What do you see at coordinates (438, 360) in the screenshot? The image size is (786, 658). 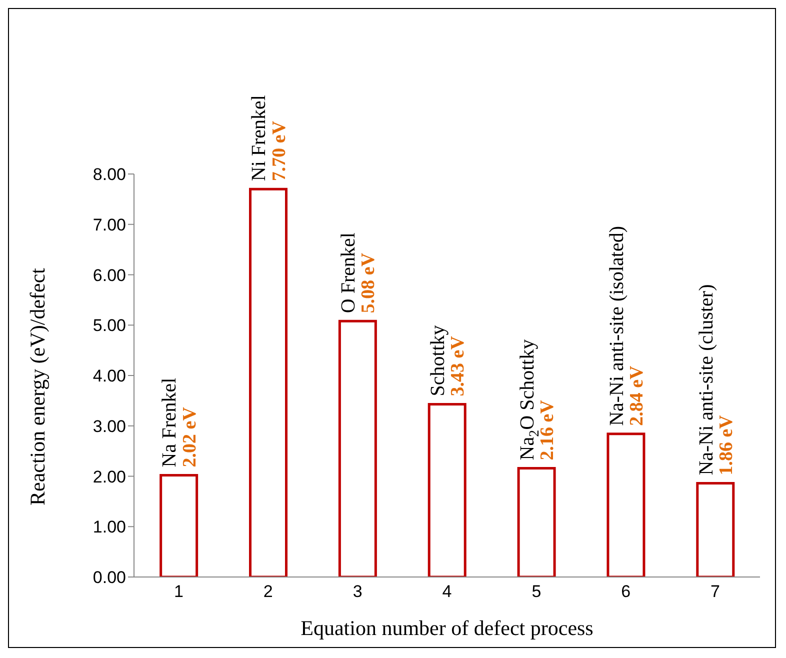 I see `annotation: Schottky` at bounding box center [438, 360].